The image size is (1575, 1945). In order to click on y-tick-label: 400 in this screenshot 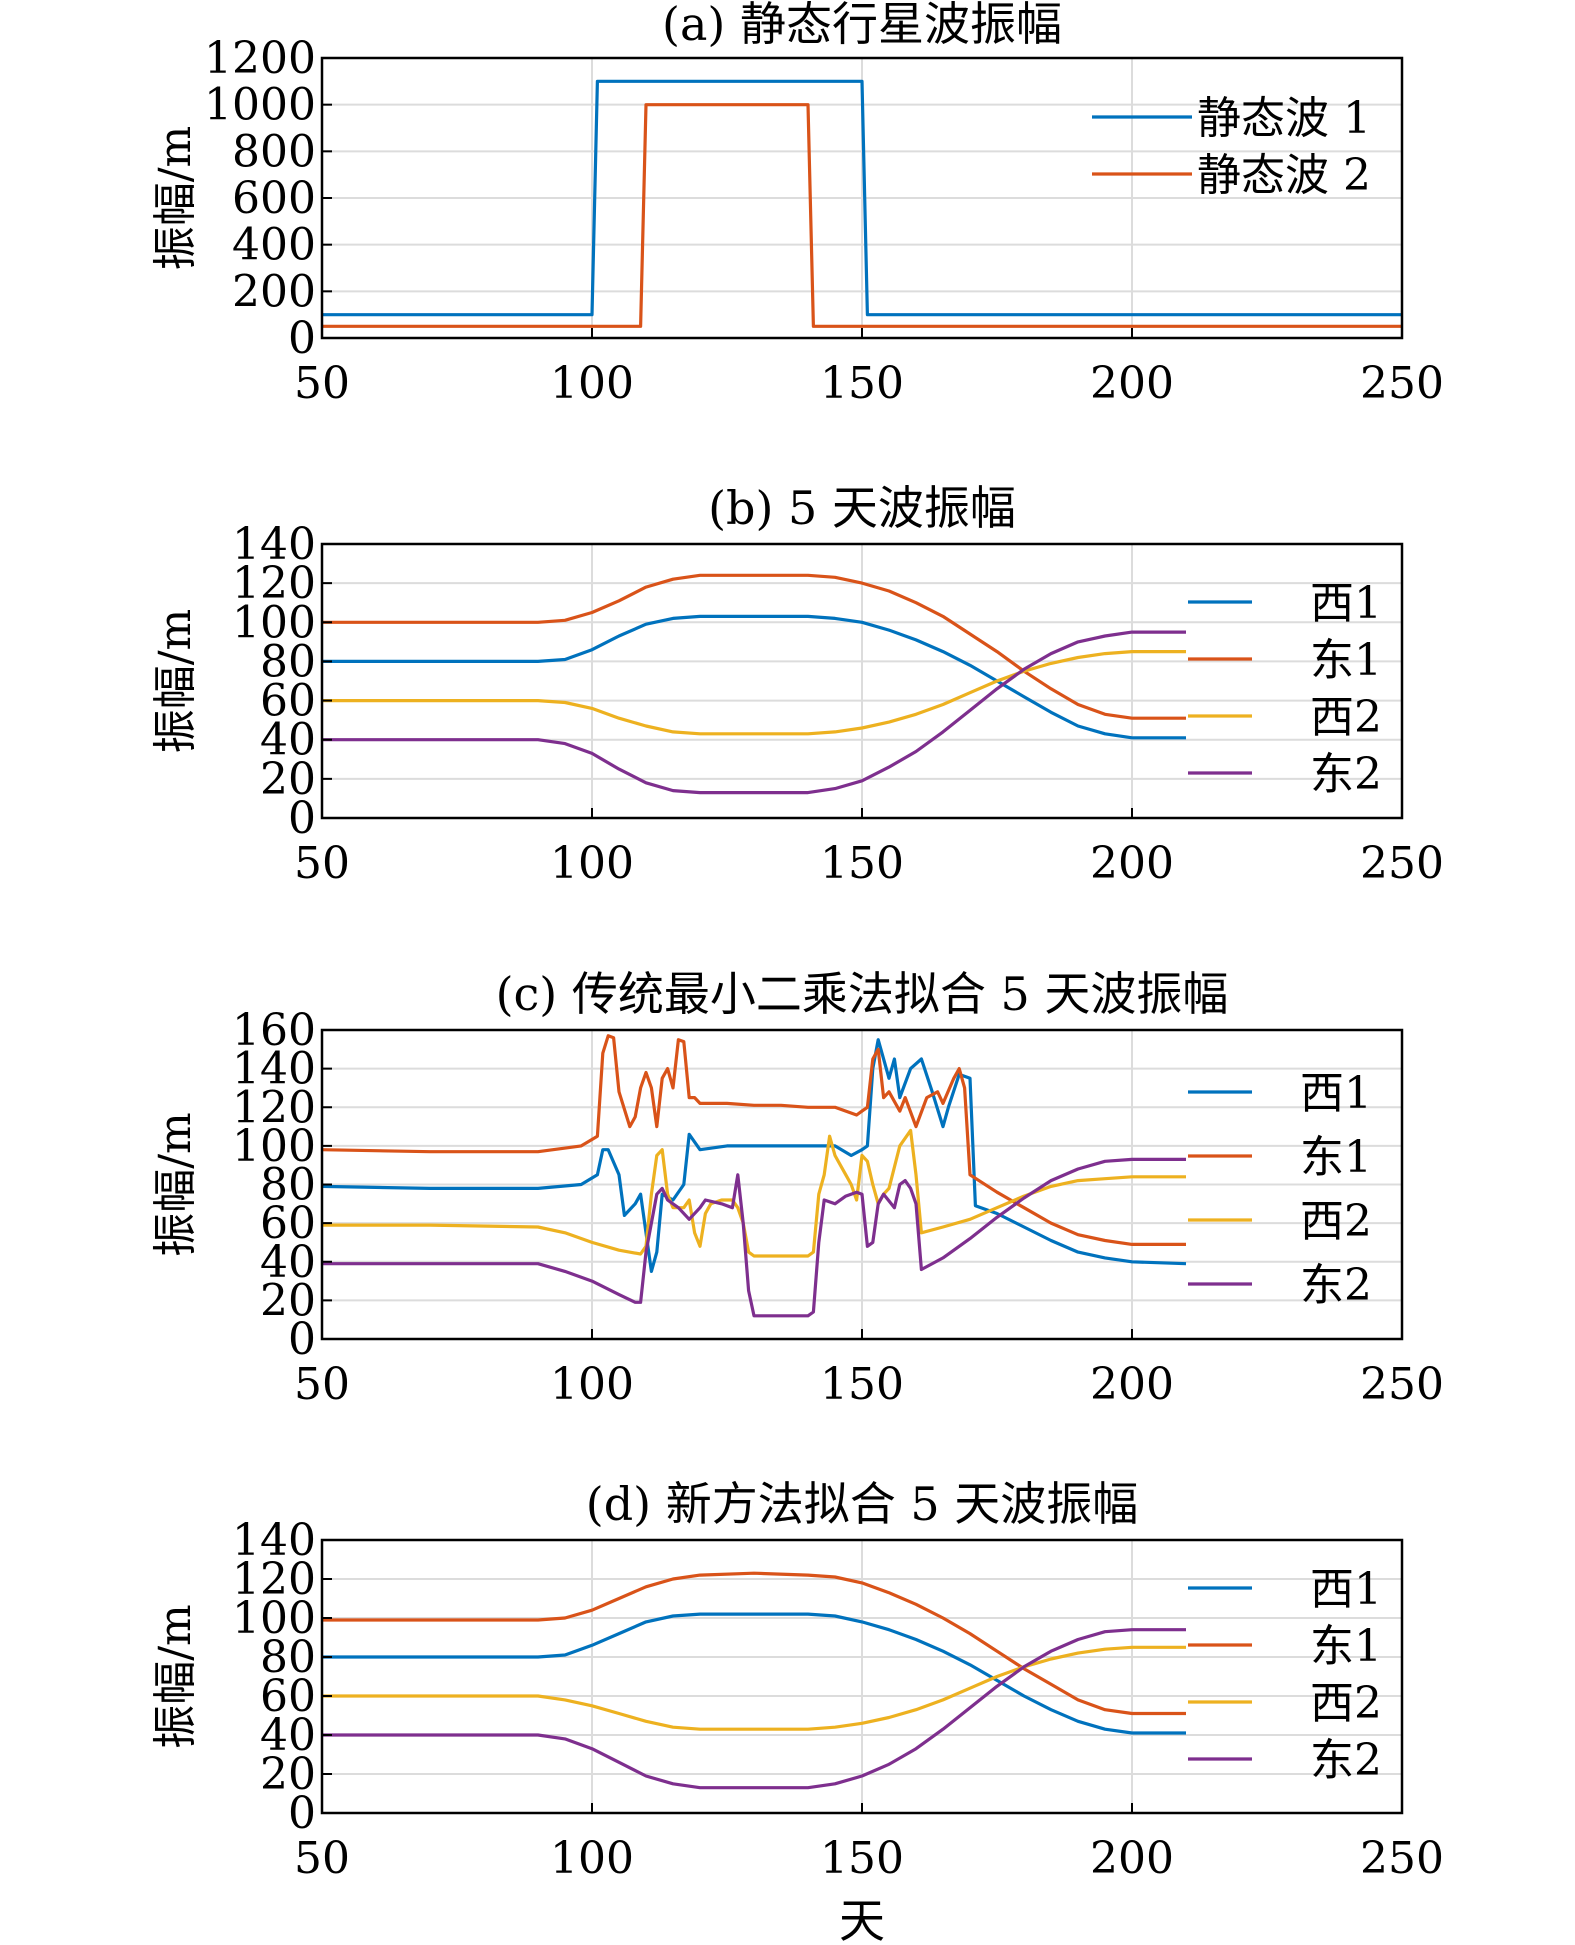, I will do `click(274, 245)`.